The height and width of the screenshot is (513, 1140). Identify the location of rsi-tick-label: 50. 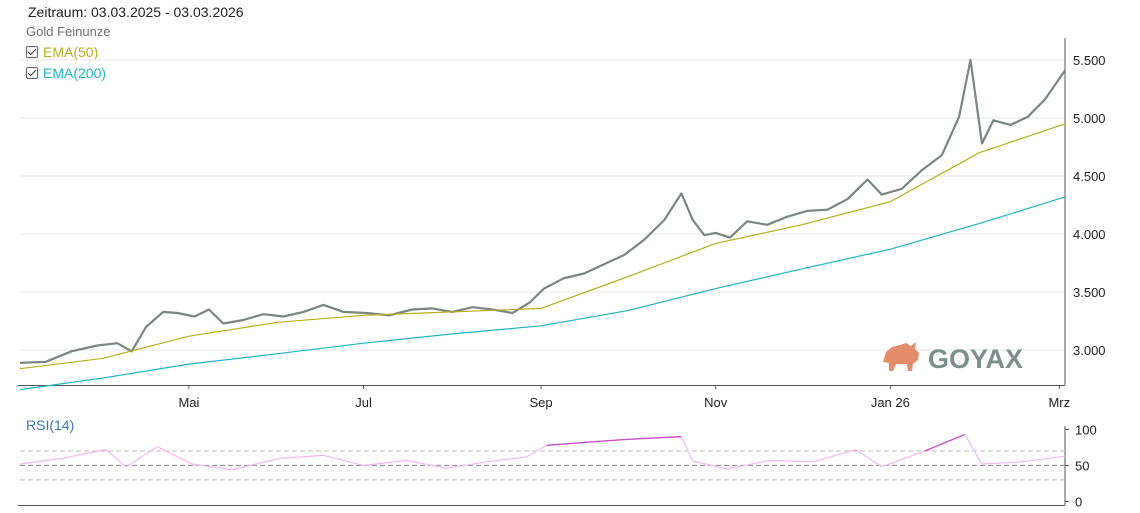
(1082, 465).